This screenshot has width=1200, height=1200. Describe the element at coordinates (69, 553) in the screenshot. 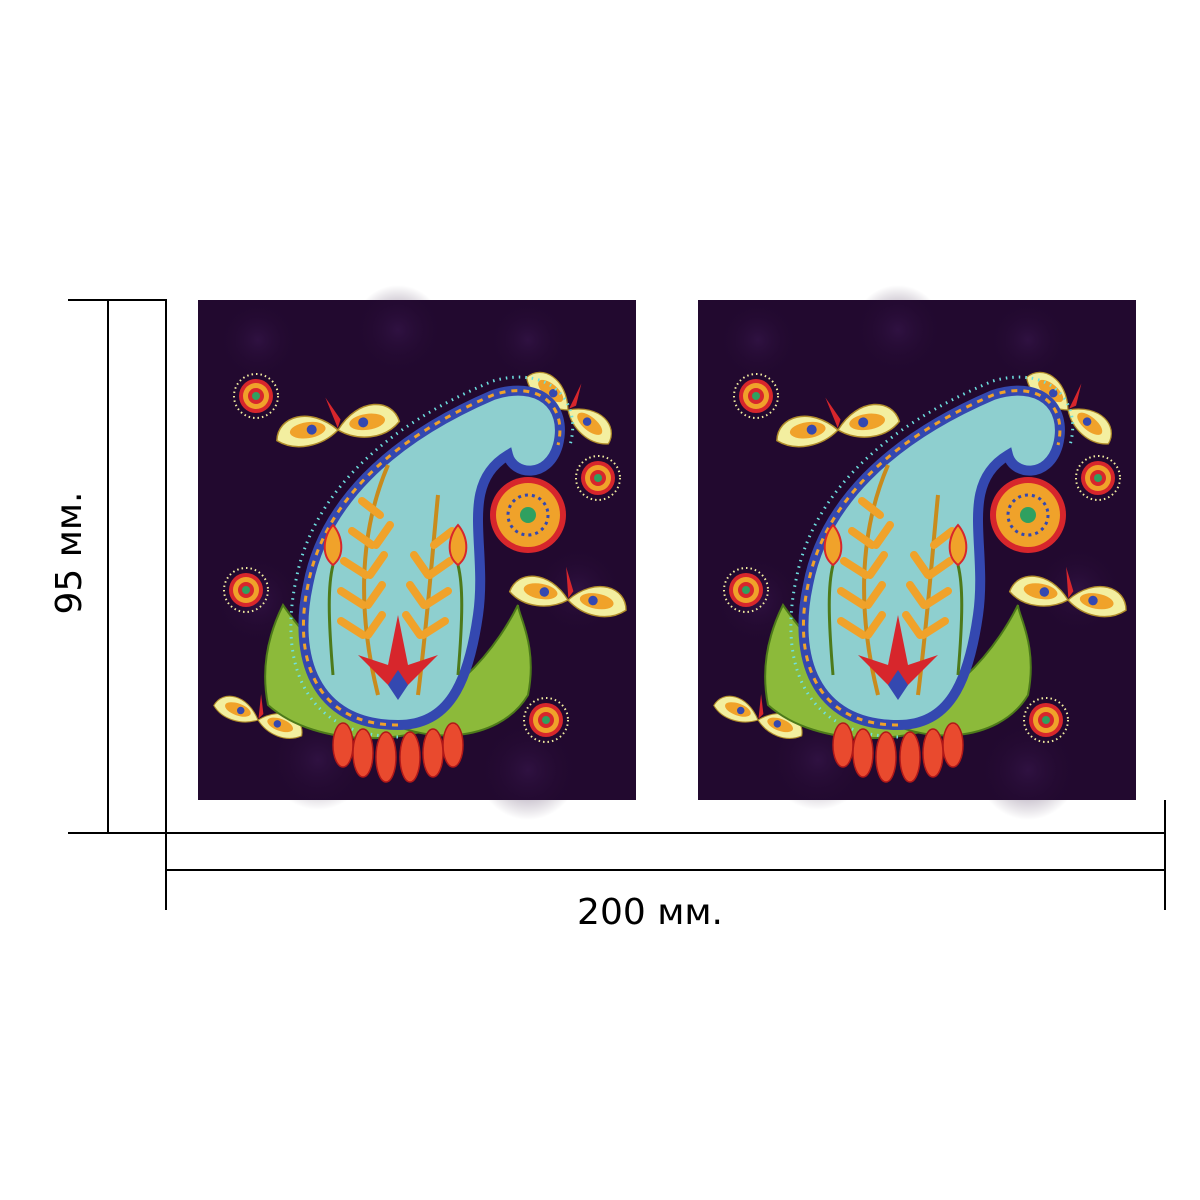

I see `height-label: 95 мм.` at that location.